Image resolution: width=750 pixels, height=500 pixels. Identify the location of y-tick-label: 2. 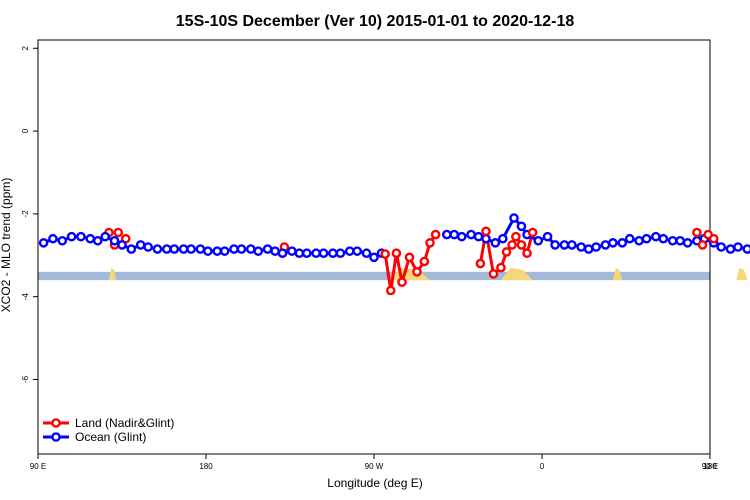
(25, 48).